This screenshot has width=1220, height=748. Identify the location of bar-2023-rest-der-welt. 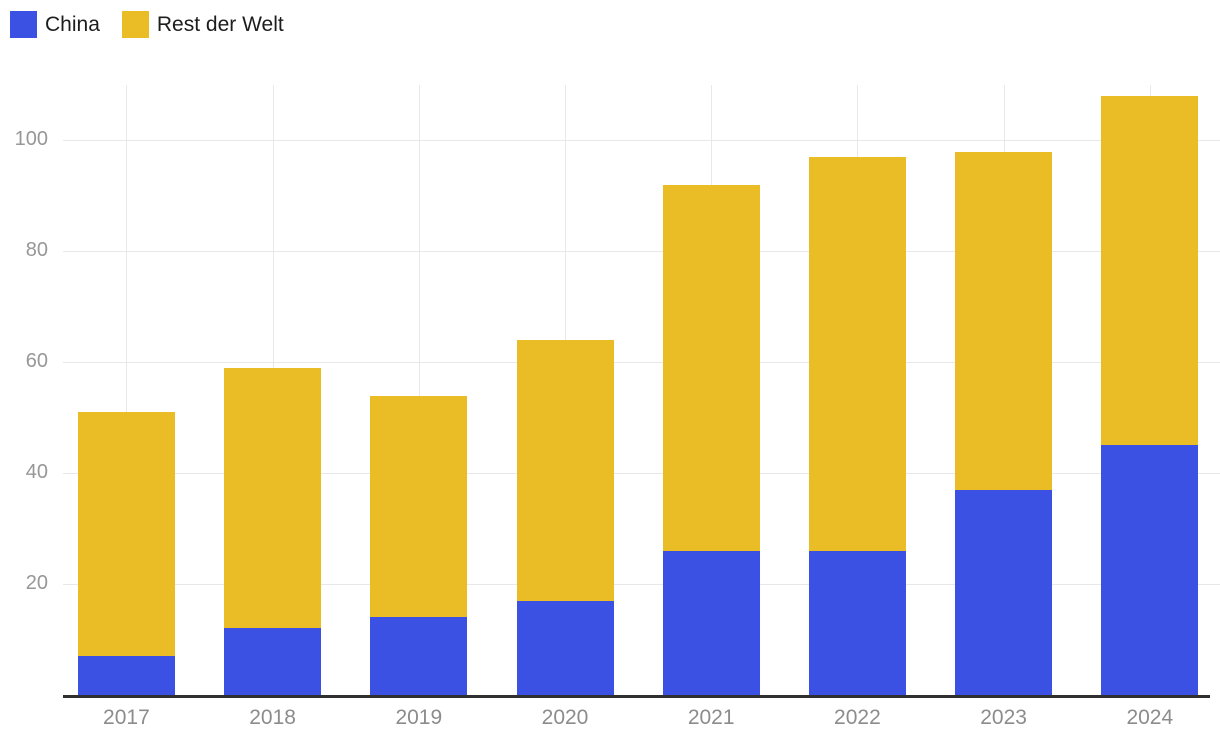
(1004, 320).